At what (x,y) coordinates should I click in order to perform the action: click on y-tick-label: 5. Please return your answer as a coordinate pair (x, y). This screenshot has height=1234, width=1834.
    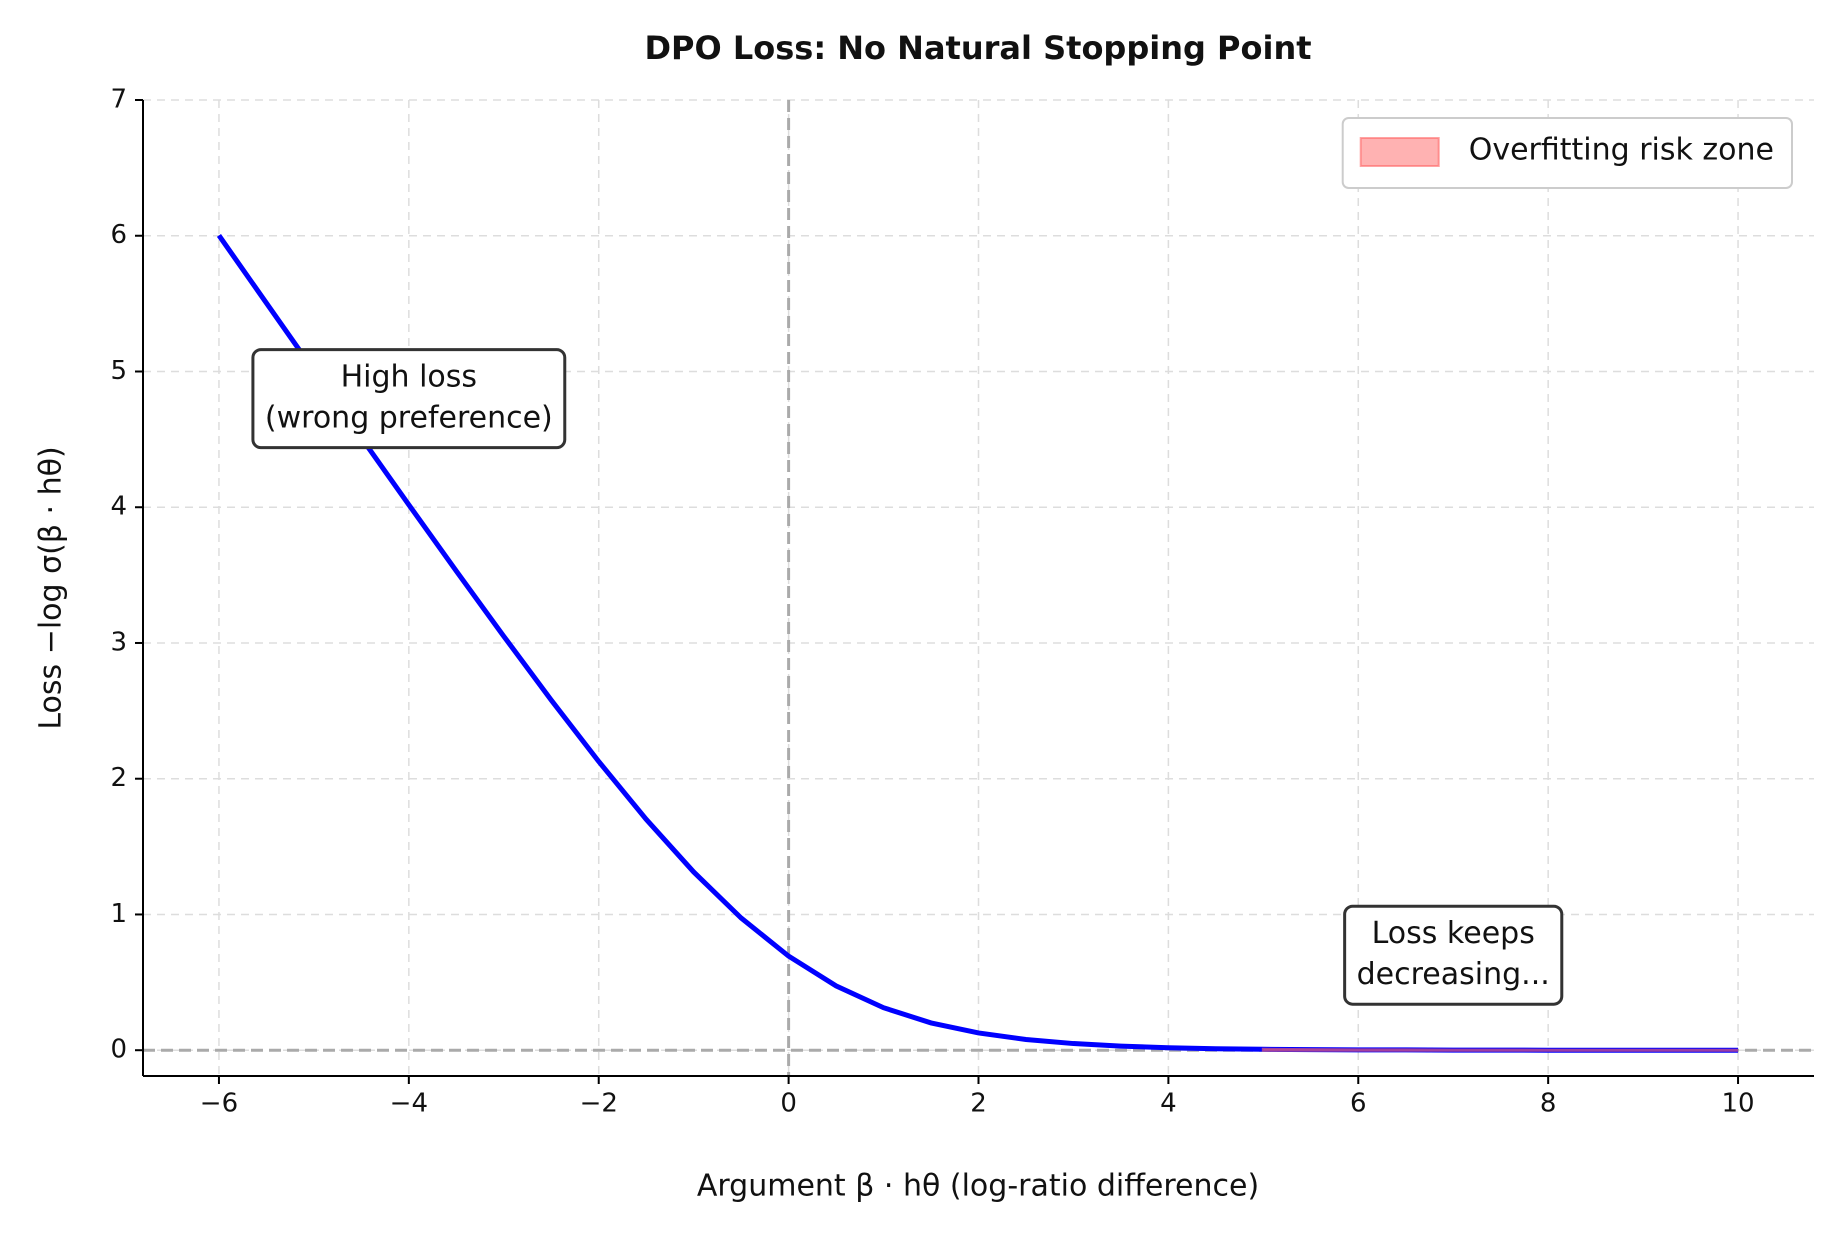
    Looking at the image, I should click on (118, 371).